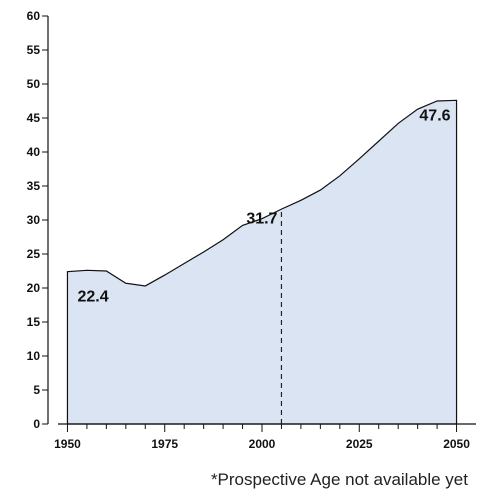 This screenshot has width=492, height=495. Describe the element at coordinates (92, 297) in the screenshot. I see `data-label: 22.4` at that location.